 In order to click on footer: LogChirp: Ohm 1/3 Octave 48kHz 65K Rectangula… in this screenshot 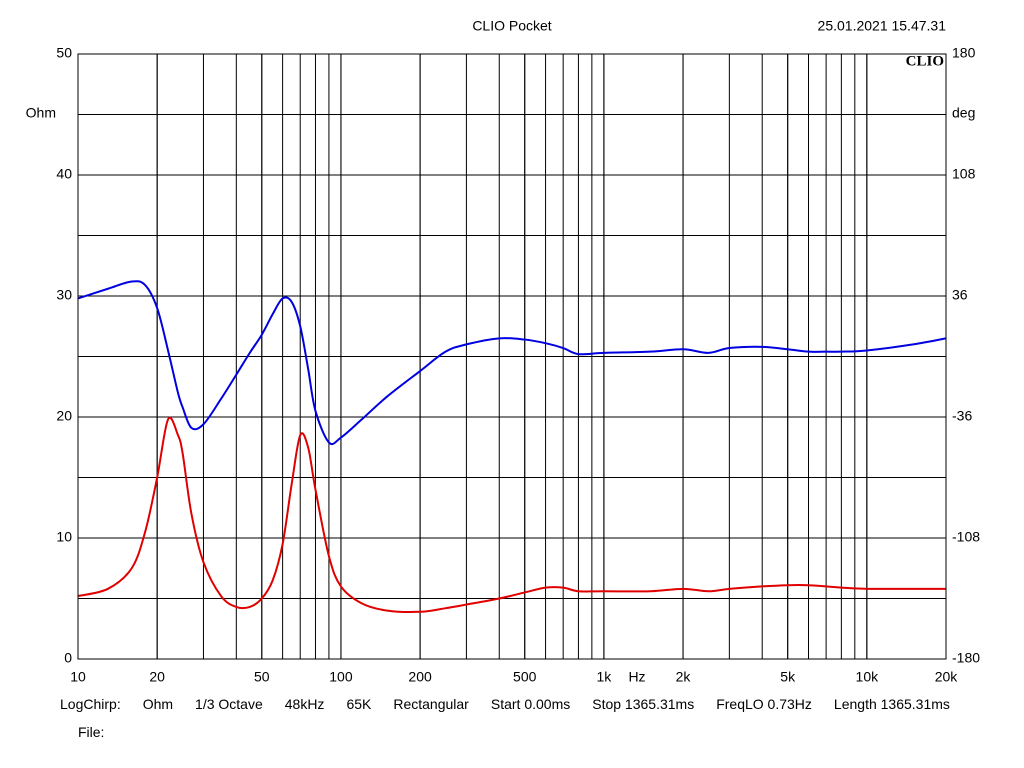, I will do `click(505, 704)`.